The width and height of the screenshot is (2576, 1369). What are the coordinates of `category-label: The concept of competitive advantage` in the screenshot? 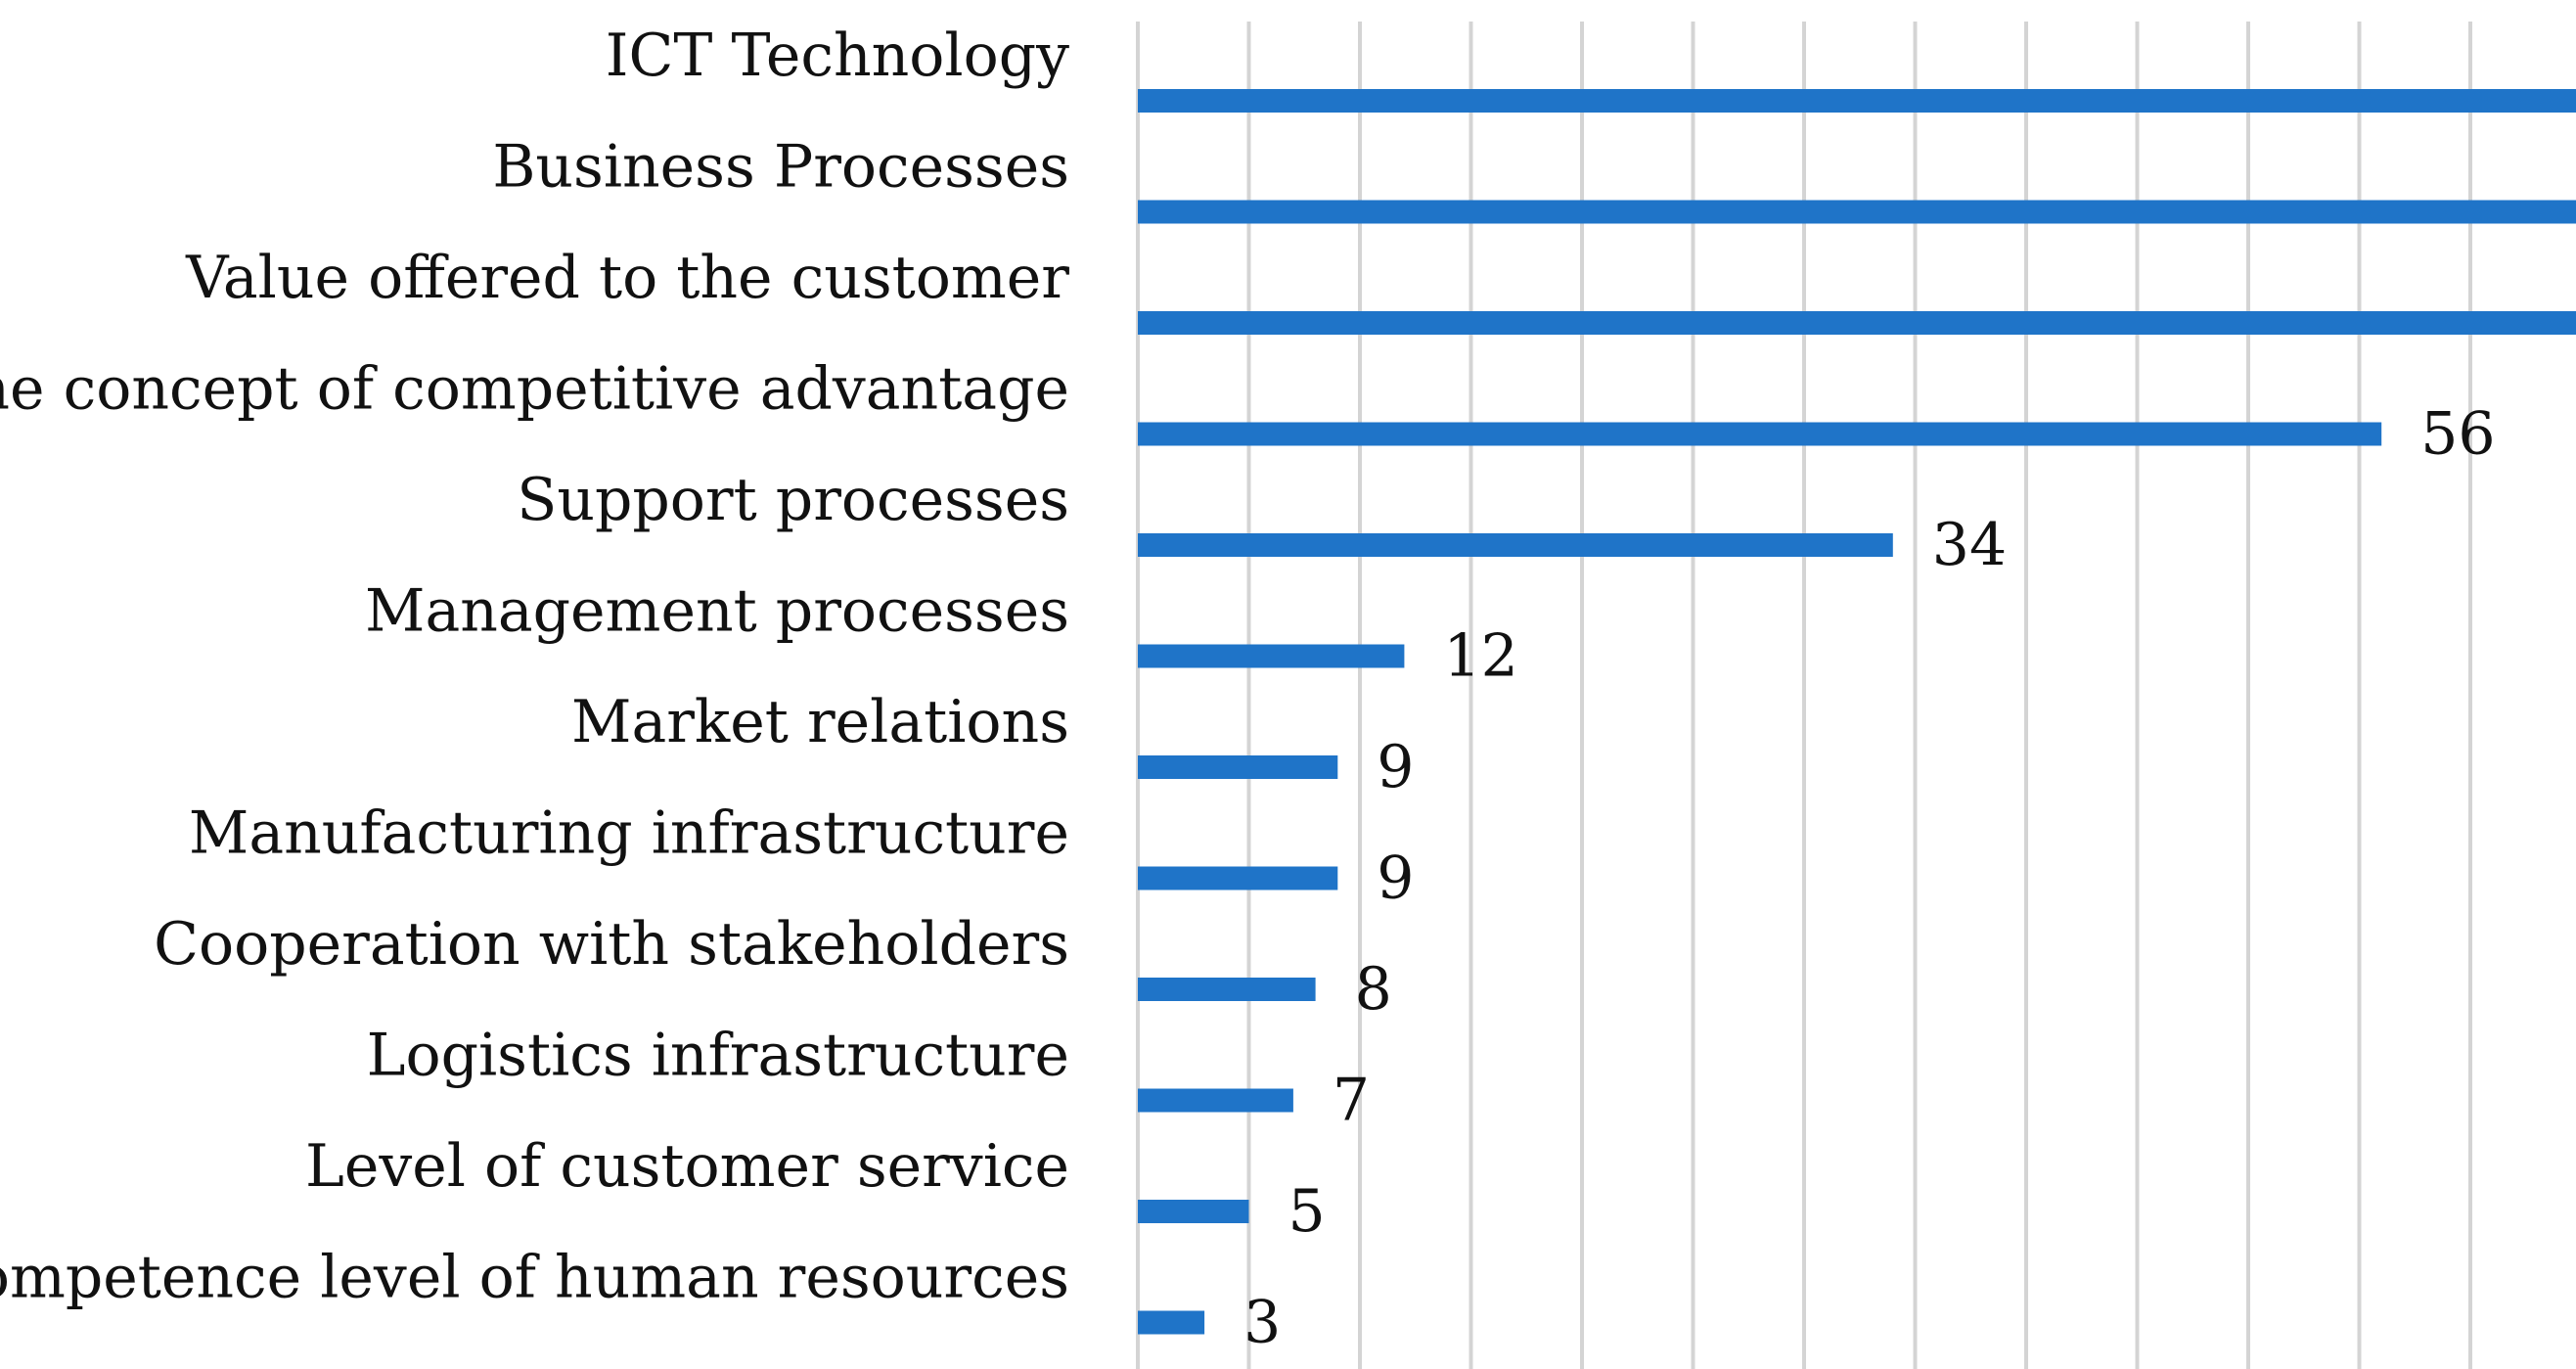 It's located at (534, 389).